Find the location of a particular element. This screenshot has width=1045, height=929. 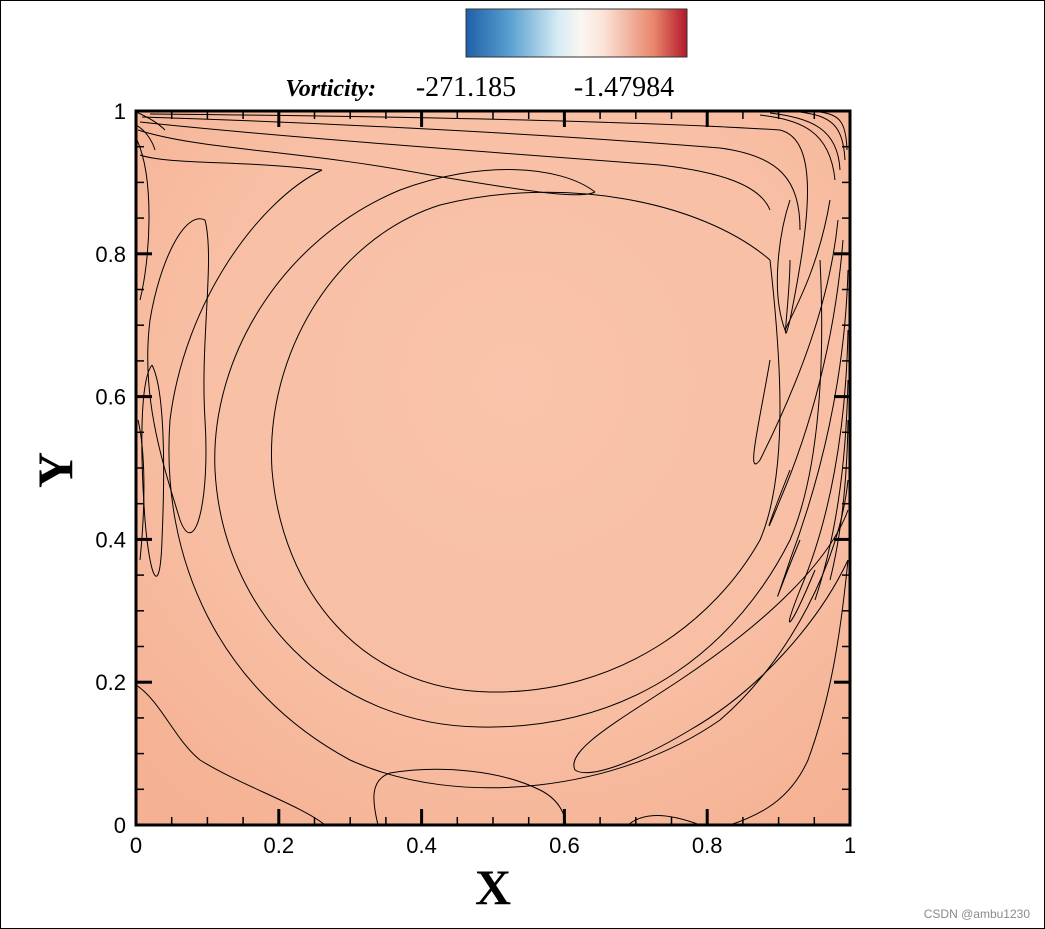

colorbar-min-label: -271.185 is located at coordinates (466, 87).